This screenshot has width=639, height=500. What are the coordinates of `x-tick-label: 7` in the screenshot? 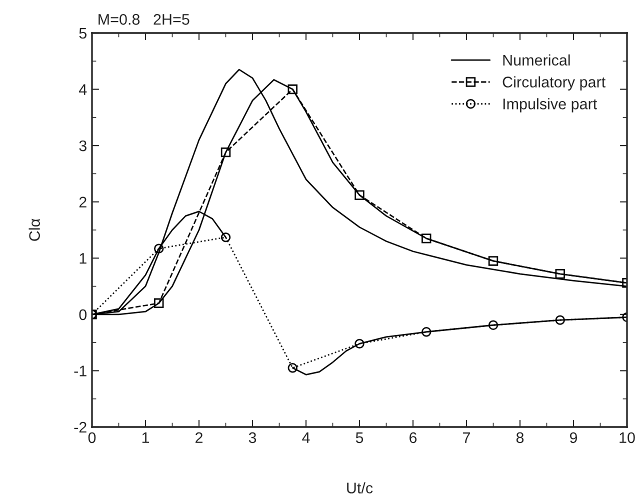 It's located at (466, 437).